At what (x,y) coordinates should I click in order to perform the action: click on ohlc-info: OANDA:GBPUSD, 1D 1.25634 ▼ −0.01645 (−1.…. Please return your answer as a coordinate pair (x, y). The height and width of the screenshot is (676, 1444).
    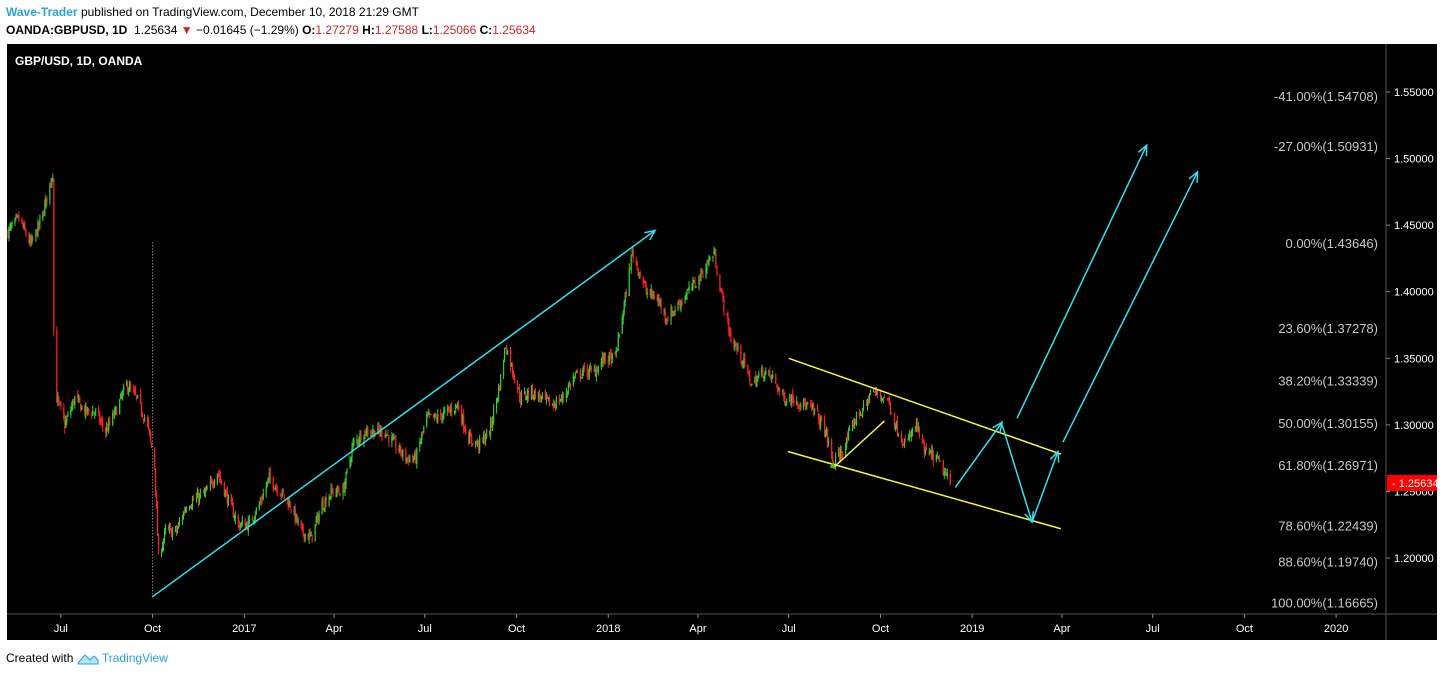
    Looking at the image, I should click on (271, 30).